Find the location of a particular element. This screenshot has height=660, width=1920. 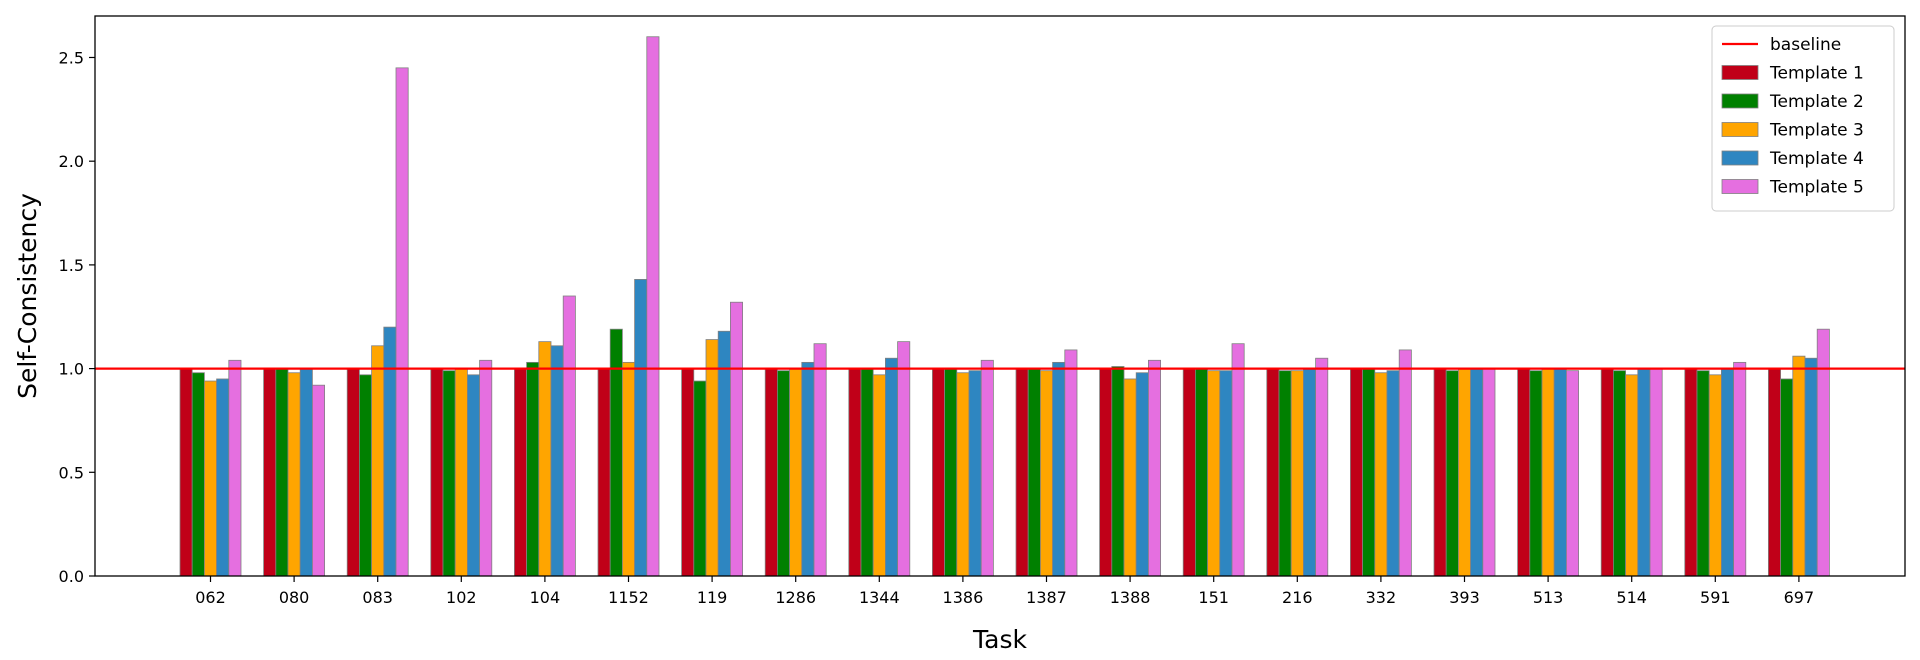

y-tick-label: 0.0 is located at coordinates (71, 576).